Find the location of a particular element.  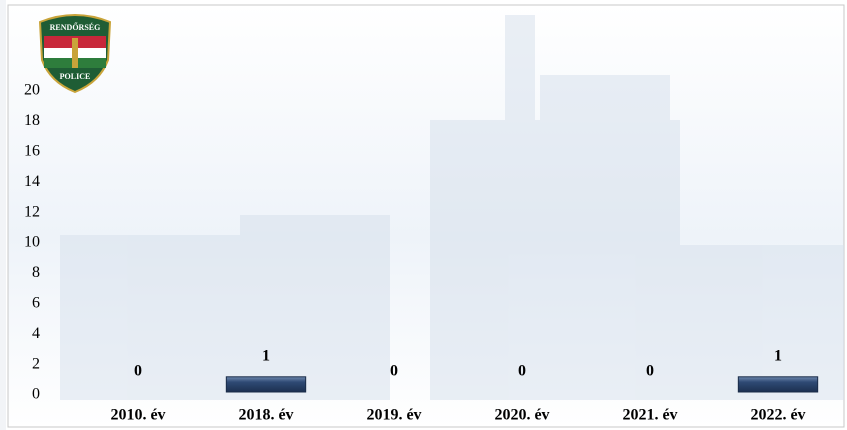

x-tick-label: 2019. év is located at coordinates (393, 415).